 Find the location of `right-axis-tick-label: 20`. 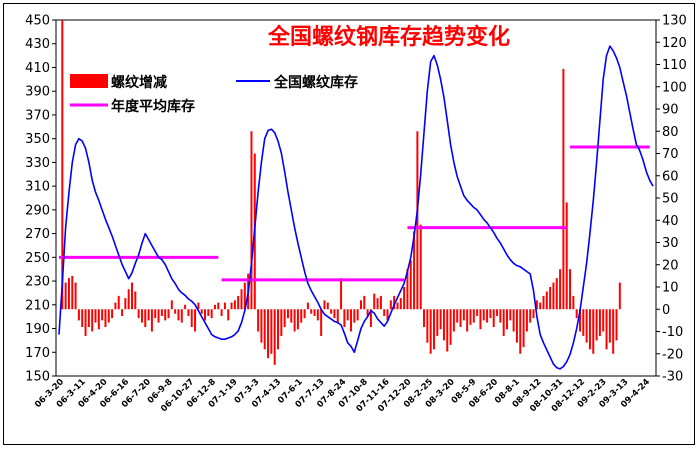

right-axis-tick-label: 20 is located at coordinates (670, 265).